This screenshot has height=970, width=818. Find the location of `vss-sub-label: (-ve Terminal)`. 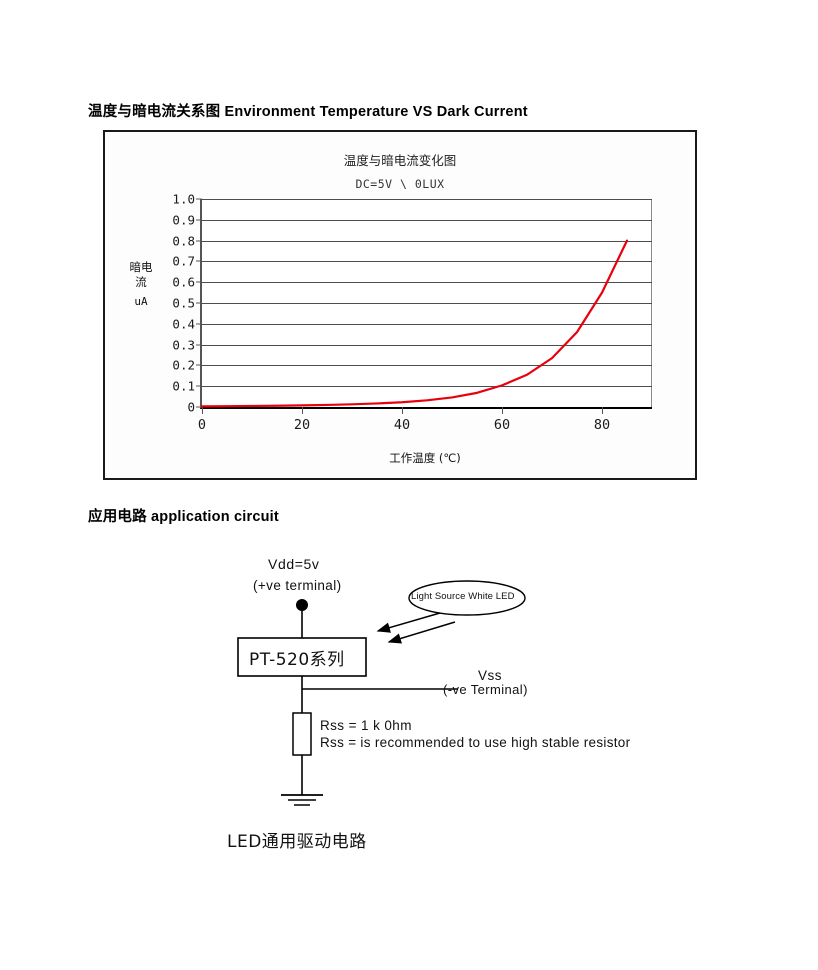

vss-sub-label: (-ve Terminal) is located at coordinates (485, 689).